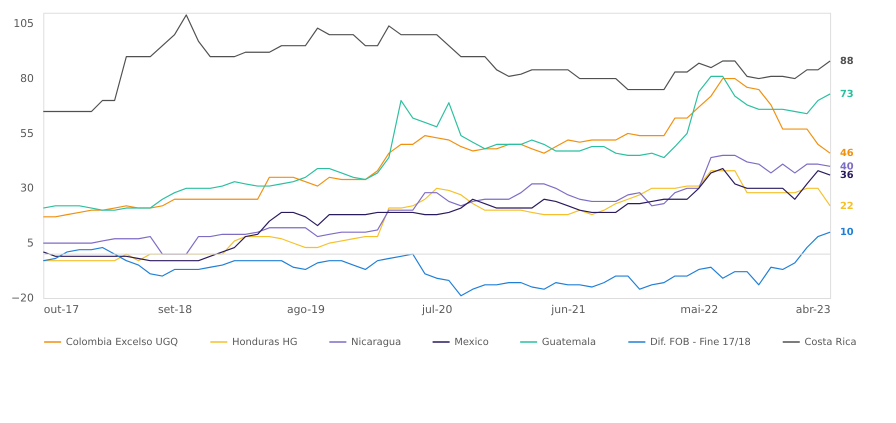 This screenshot has width=896, height=423. Describe the element at coordinates (847, 154) in the screenshot. I see `data-label: 46` at that location.